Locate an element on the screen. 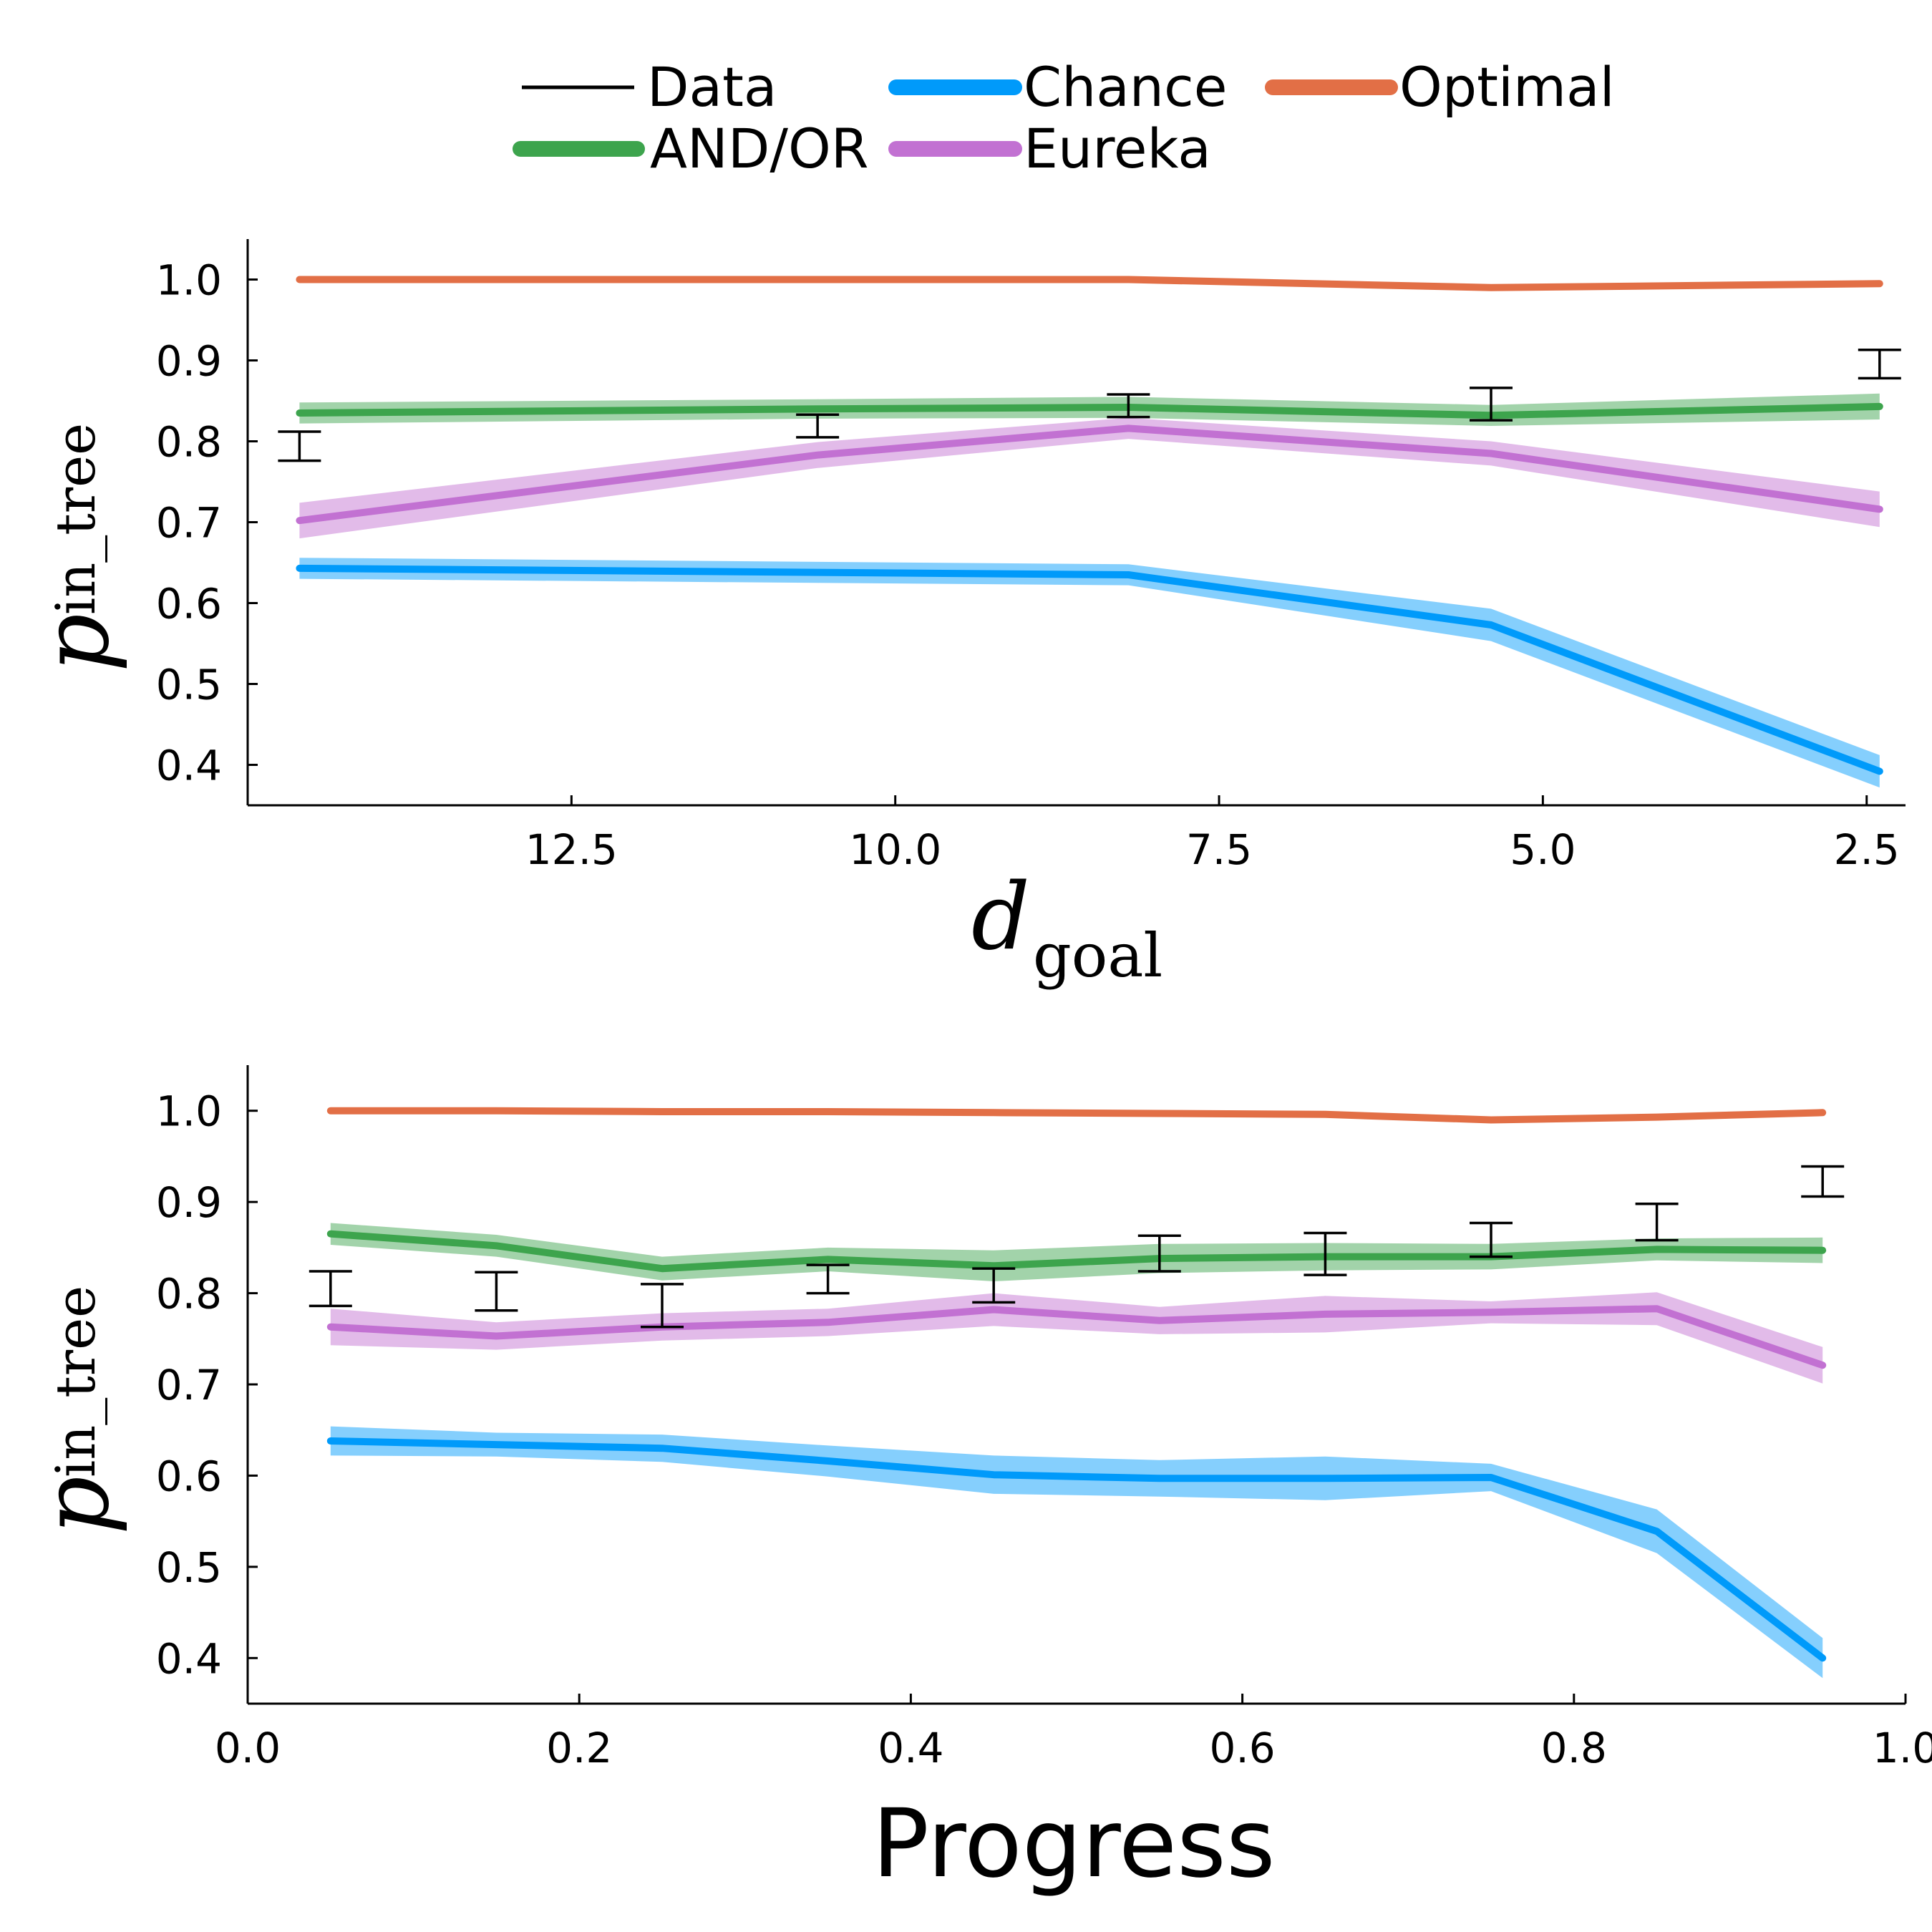  x-axis-label: d goal is located at coordinates (1066, 928).